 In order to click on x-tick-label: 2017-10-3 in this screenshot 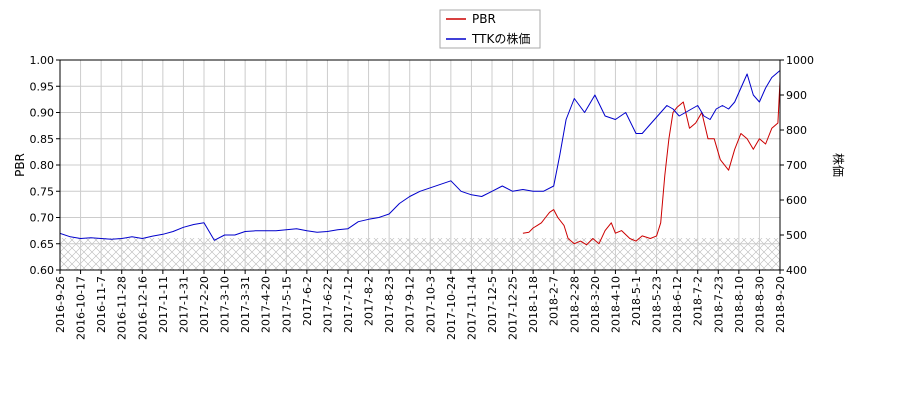, I will do `click(430, 304)`.